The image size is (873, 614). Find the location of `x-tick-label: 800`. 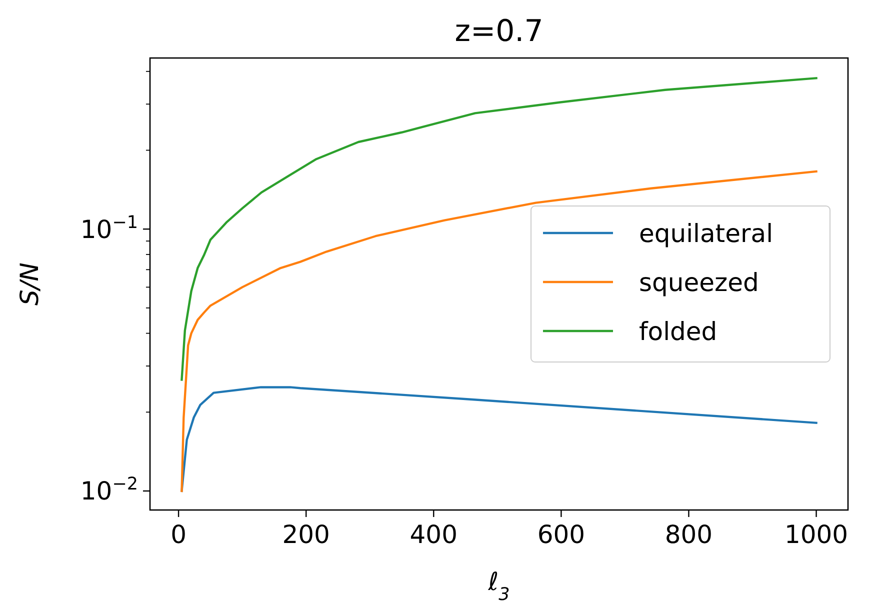

x-tick-label: 800 is located at coordinates (688, 534).